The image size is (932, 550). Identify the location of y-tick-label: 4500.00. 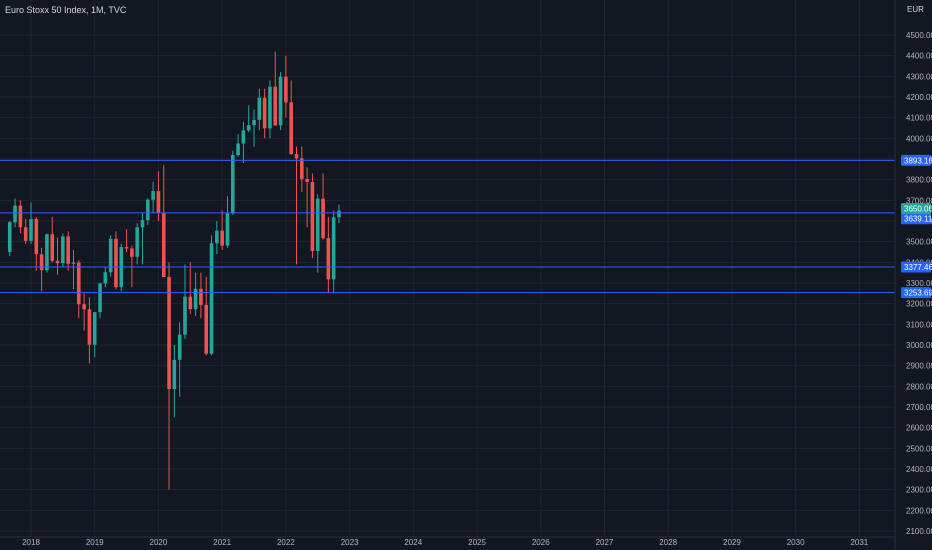
(919, 35).